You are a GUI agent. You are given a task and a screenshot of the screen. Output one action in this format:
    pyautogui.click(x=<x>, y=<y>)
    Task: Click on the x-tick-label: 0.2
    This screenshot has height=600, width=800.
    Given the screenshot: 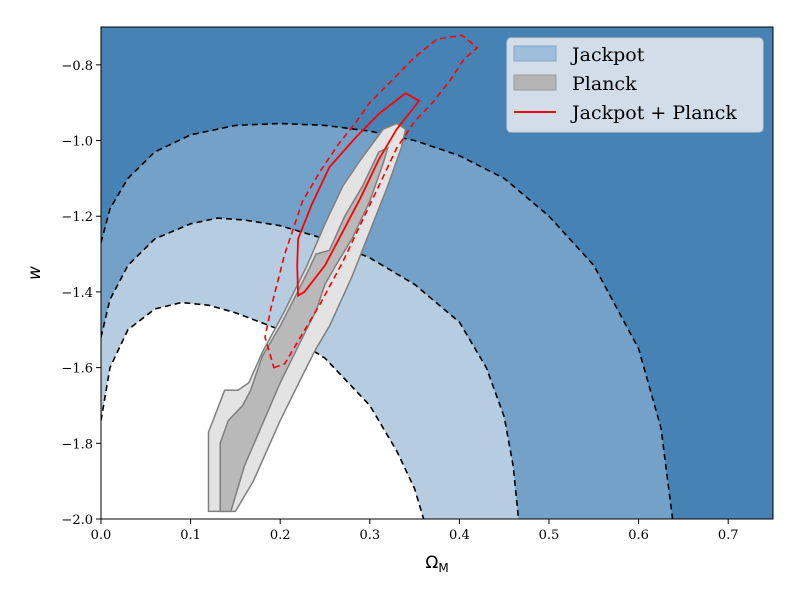 What is the action you would take?
    pyautogui.click(x=280, y=535)
    